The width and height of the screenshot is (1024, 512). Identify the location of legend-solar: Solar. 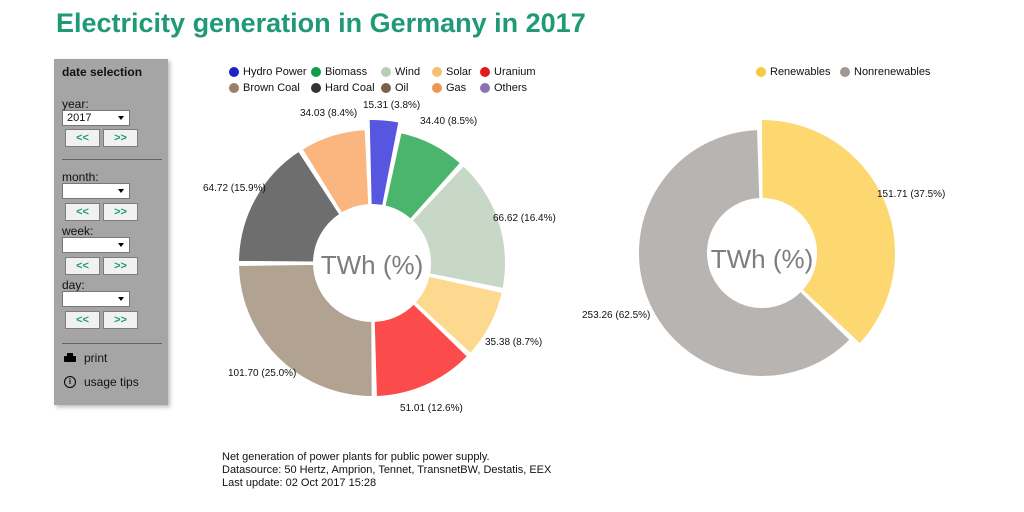
(452, 72).